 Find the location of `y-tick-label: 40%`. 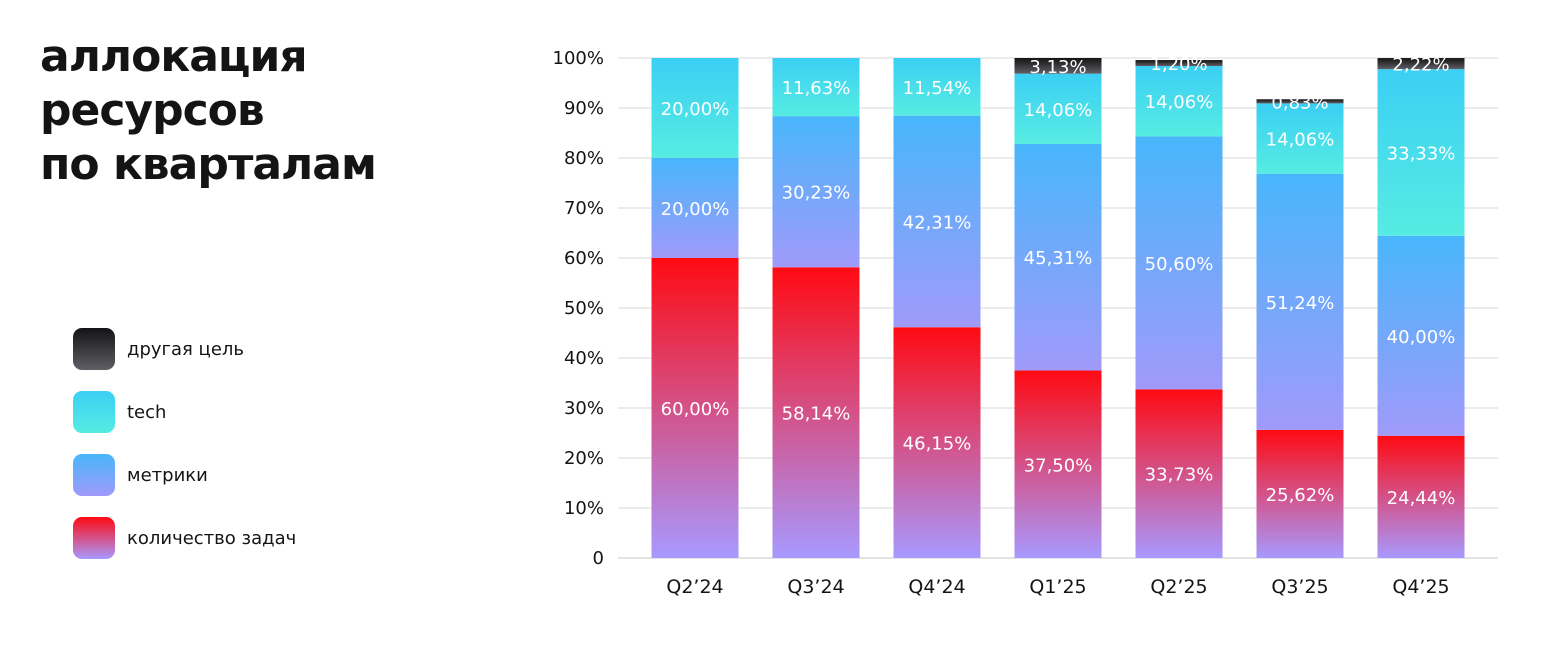

y-tick-label: 40% is located at coordinates (584, 358).